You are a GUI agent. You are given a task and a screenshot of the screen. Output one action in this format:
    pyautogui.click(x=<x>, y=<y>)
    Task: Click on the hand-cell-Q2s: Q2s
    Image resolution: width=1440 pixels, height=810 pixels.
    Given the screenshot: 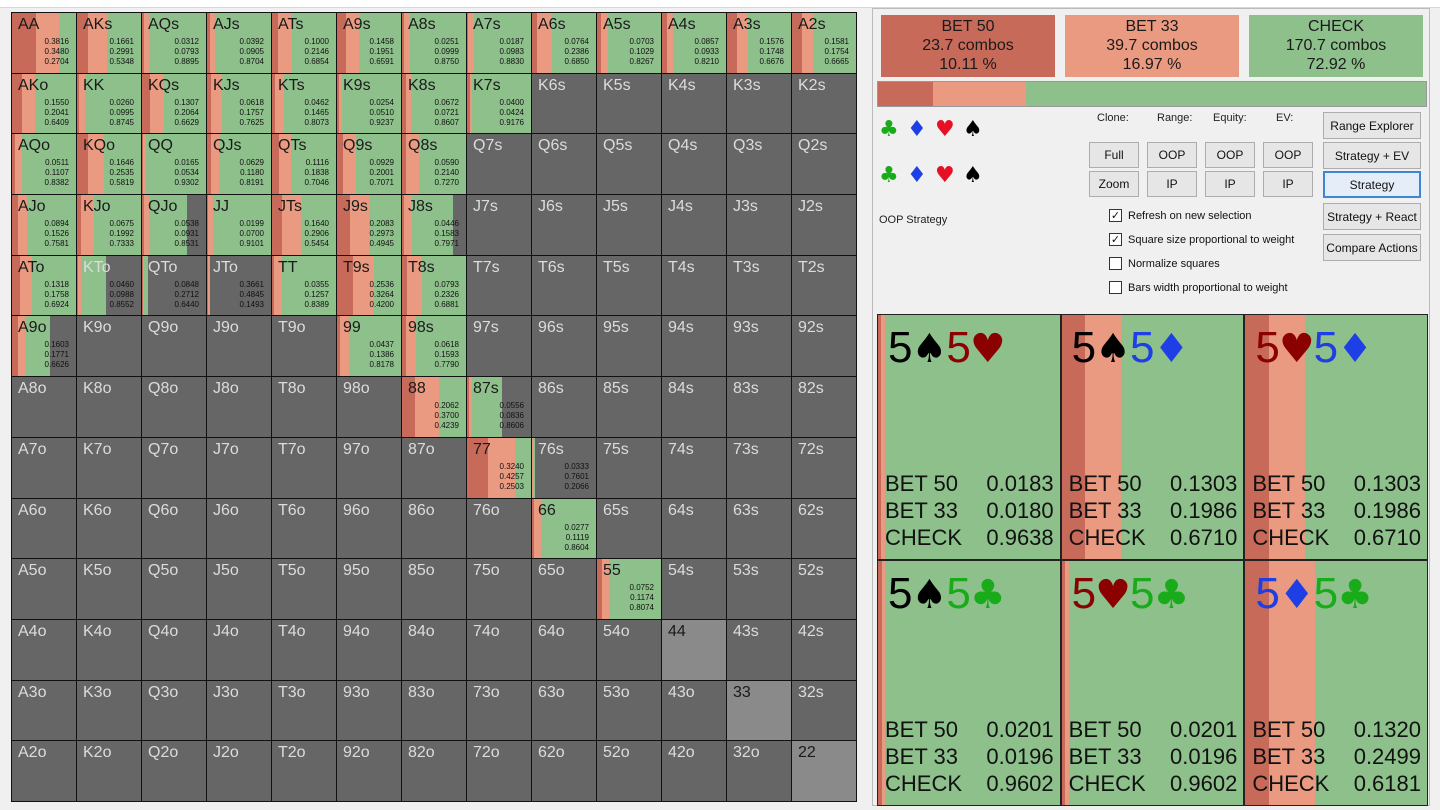 What is the action you would take?
    pyautogui.click(x=824, y=164)
    